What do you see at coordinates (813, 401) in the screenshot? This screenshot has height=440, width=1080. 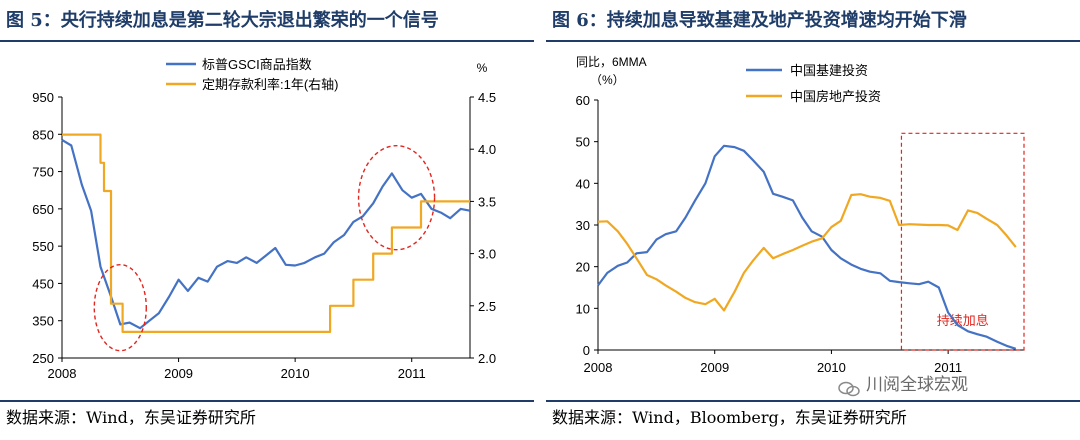 I see `source-rule-right` at bounding box center [813, 401].